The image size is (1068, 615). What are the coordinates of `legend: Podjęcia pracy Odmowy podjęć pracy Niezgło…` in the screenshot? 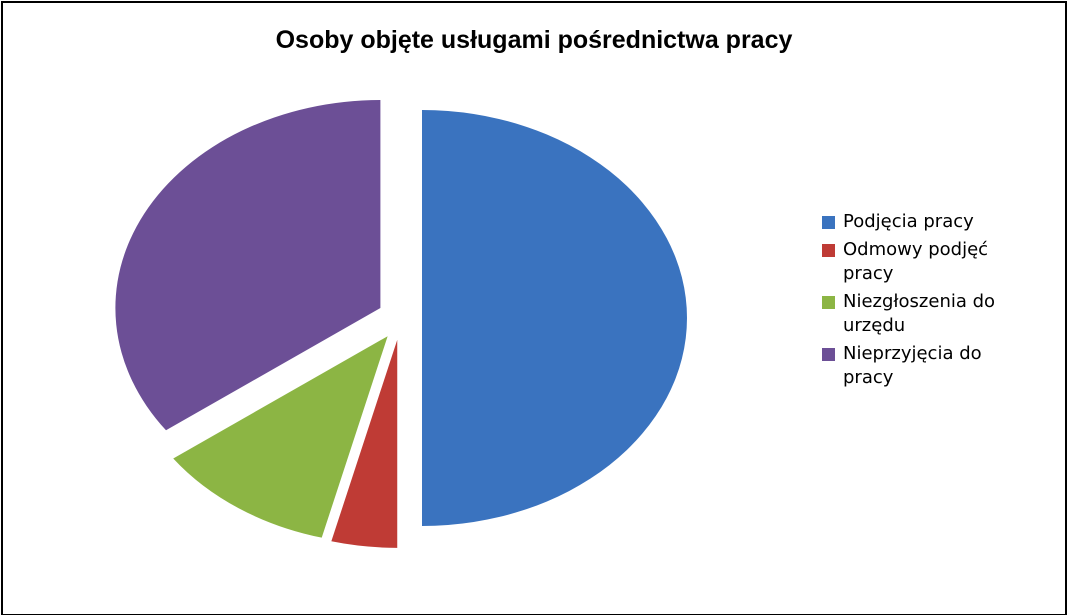 It's located at (922, 302).